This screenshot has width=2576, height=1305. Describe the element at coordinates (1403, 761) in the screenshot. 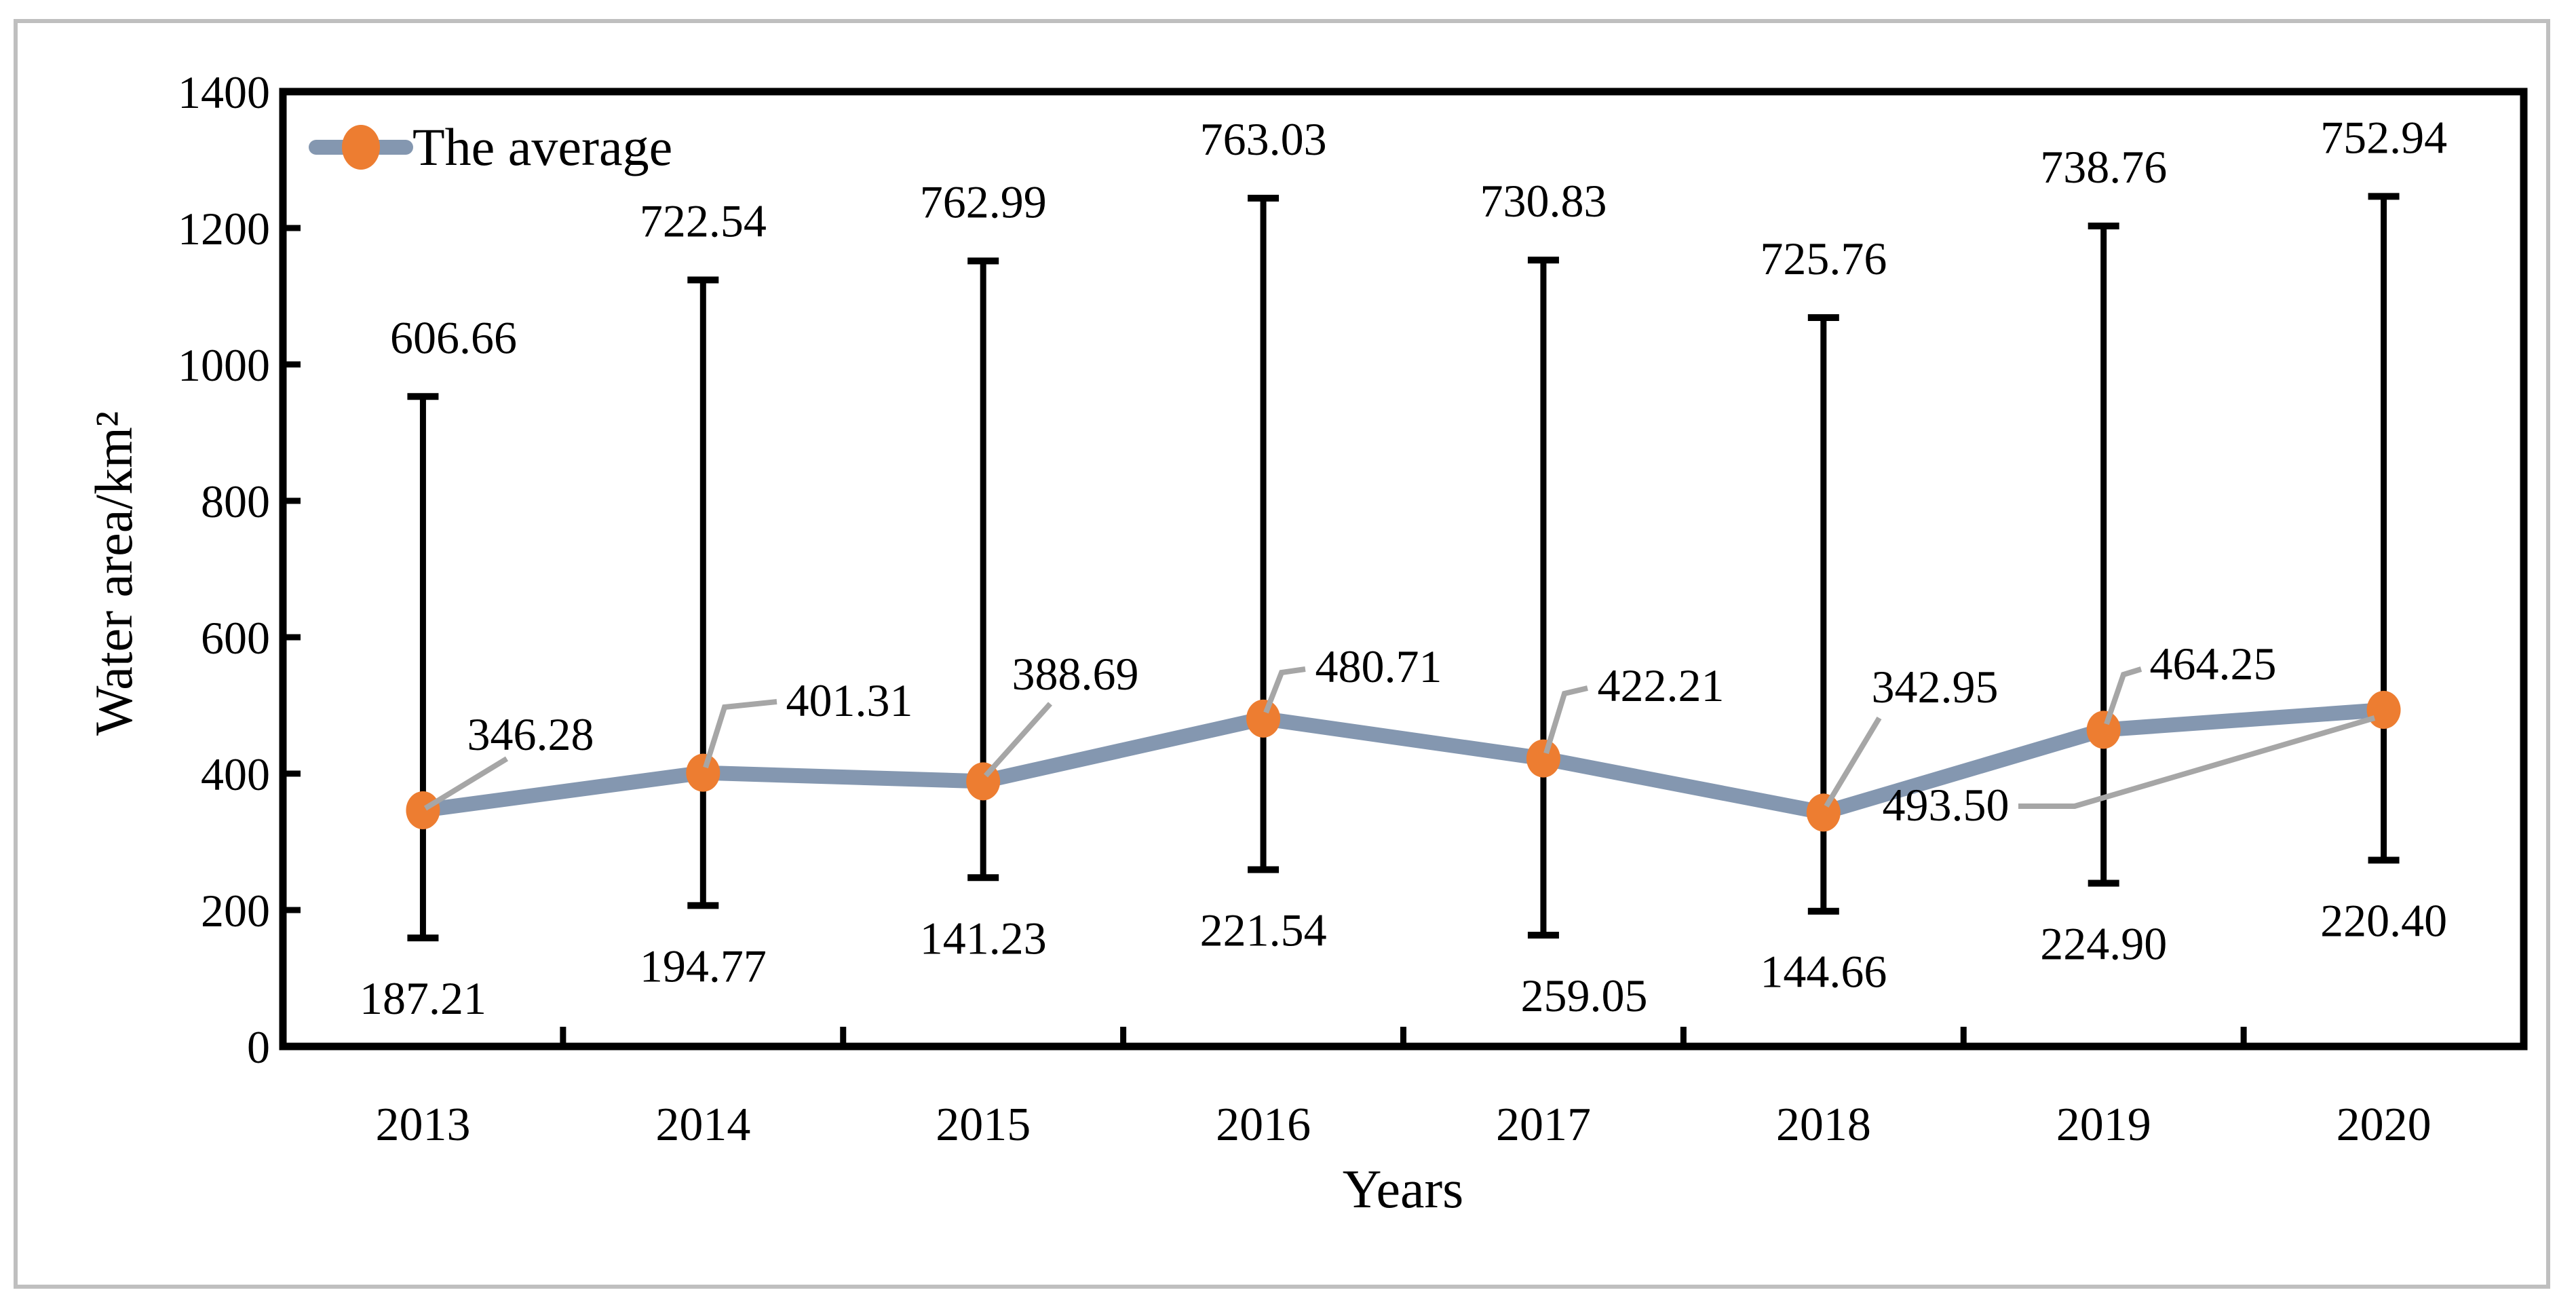

I see `average-line` at that location.